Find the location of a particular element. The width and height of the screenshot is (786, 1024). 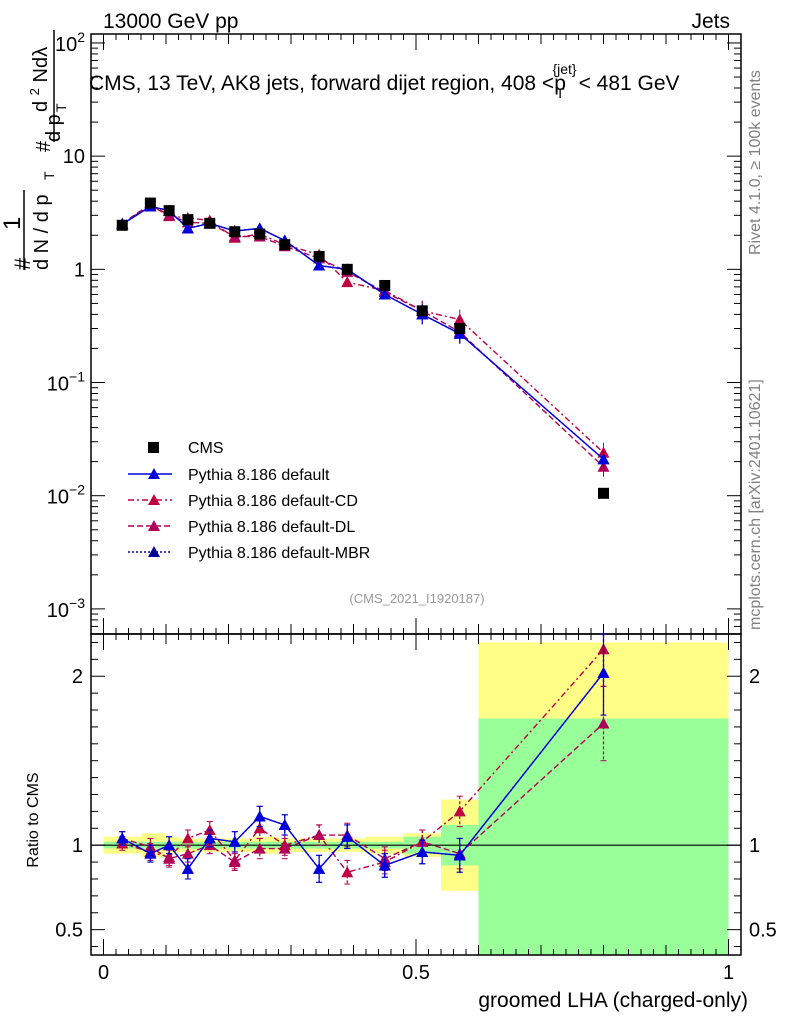

header-right: Jets is located at coordinates (710, 21).